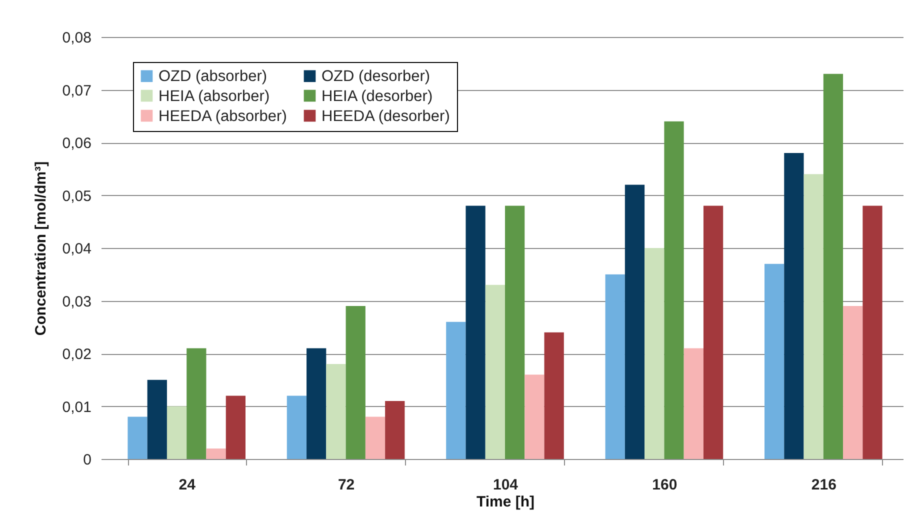  I want to click on y-tick-label: 0, so click(87, 460).